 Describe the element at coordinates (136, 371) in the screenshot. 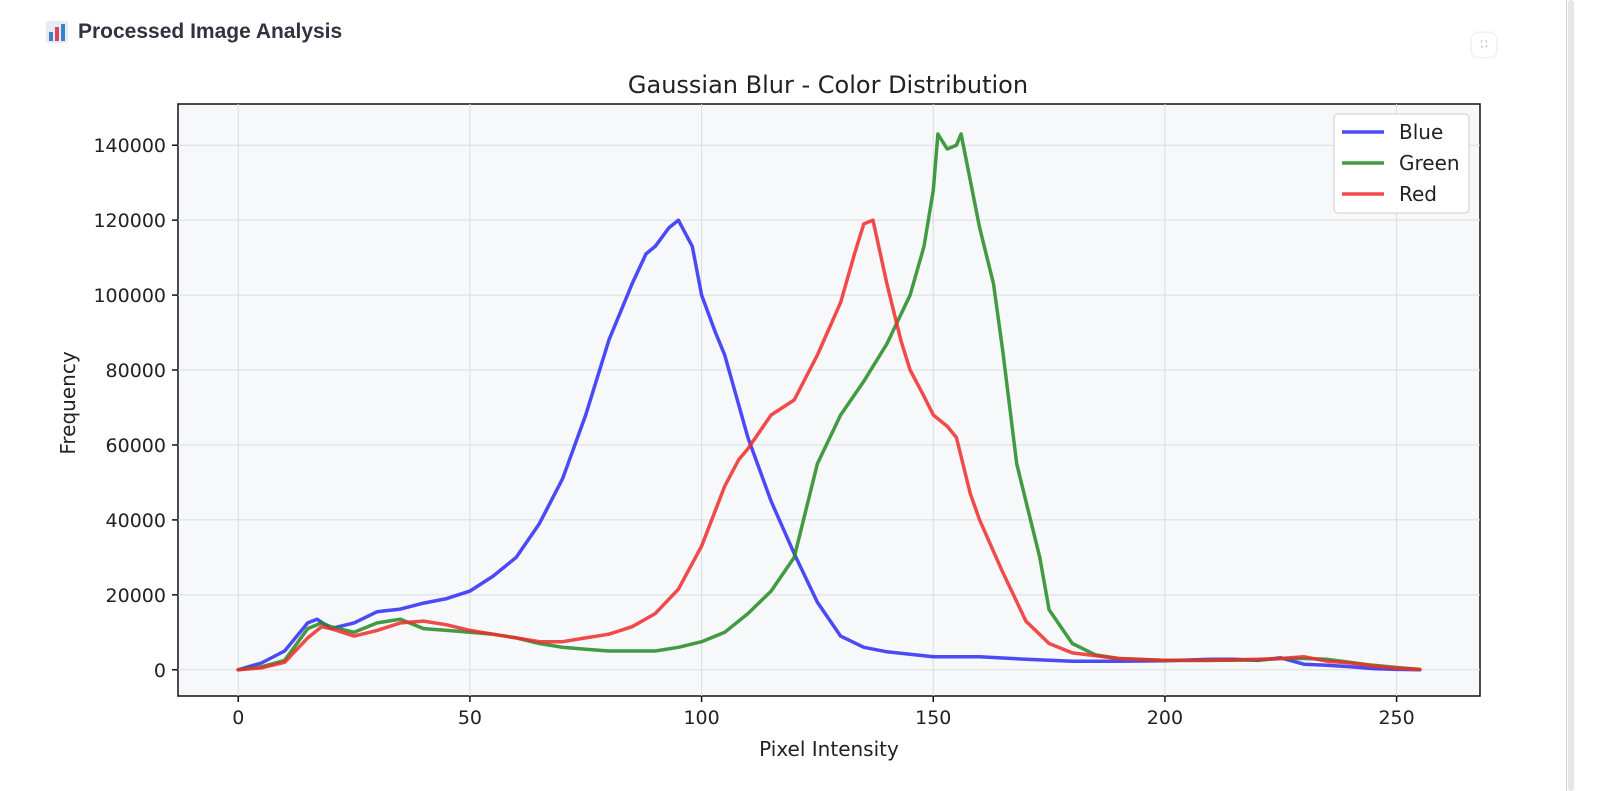

I see `y-tick-label: 80000` at that location.